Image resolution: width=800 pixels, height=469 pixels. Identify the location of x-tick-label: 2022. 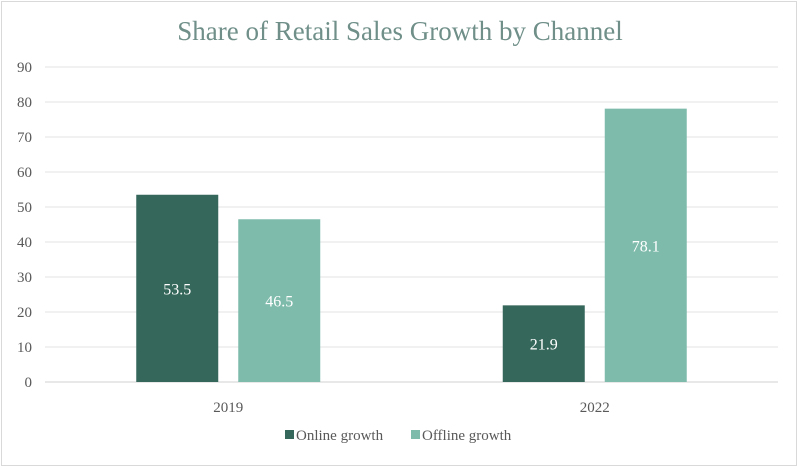
(595, 408).